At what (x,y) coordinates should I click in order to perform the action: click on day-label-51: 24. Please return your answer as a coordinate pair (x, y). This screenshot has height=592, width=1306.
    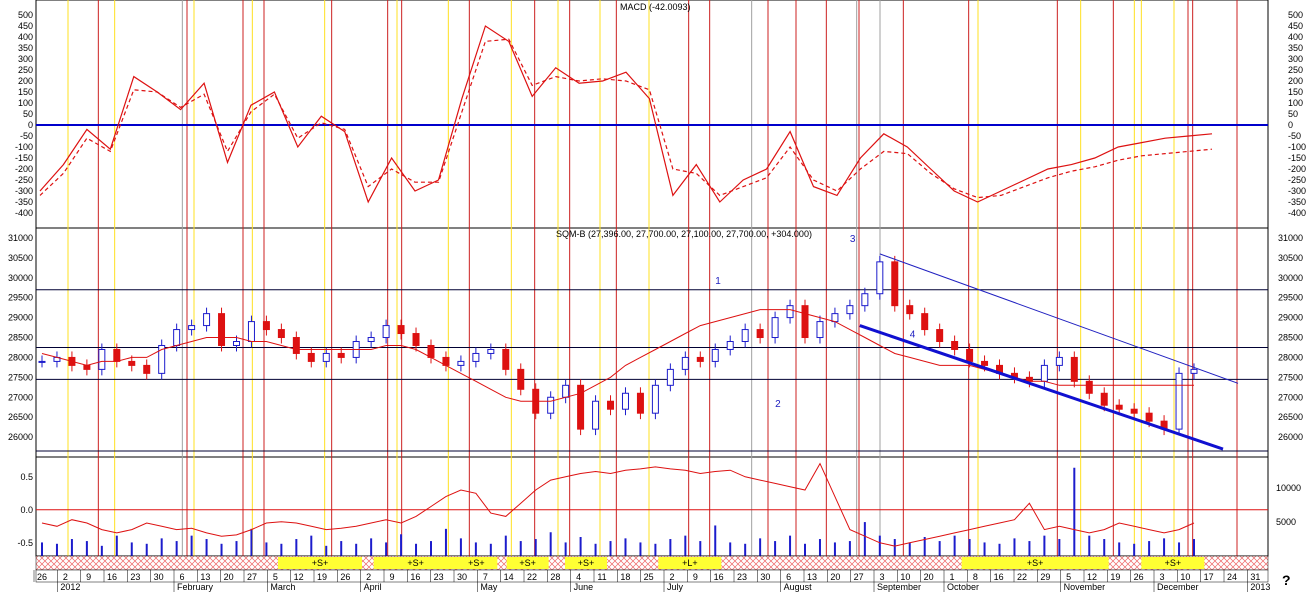
    Looking at the image, I should click on (1232, 577).